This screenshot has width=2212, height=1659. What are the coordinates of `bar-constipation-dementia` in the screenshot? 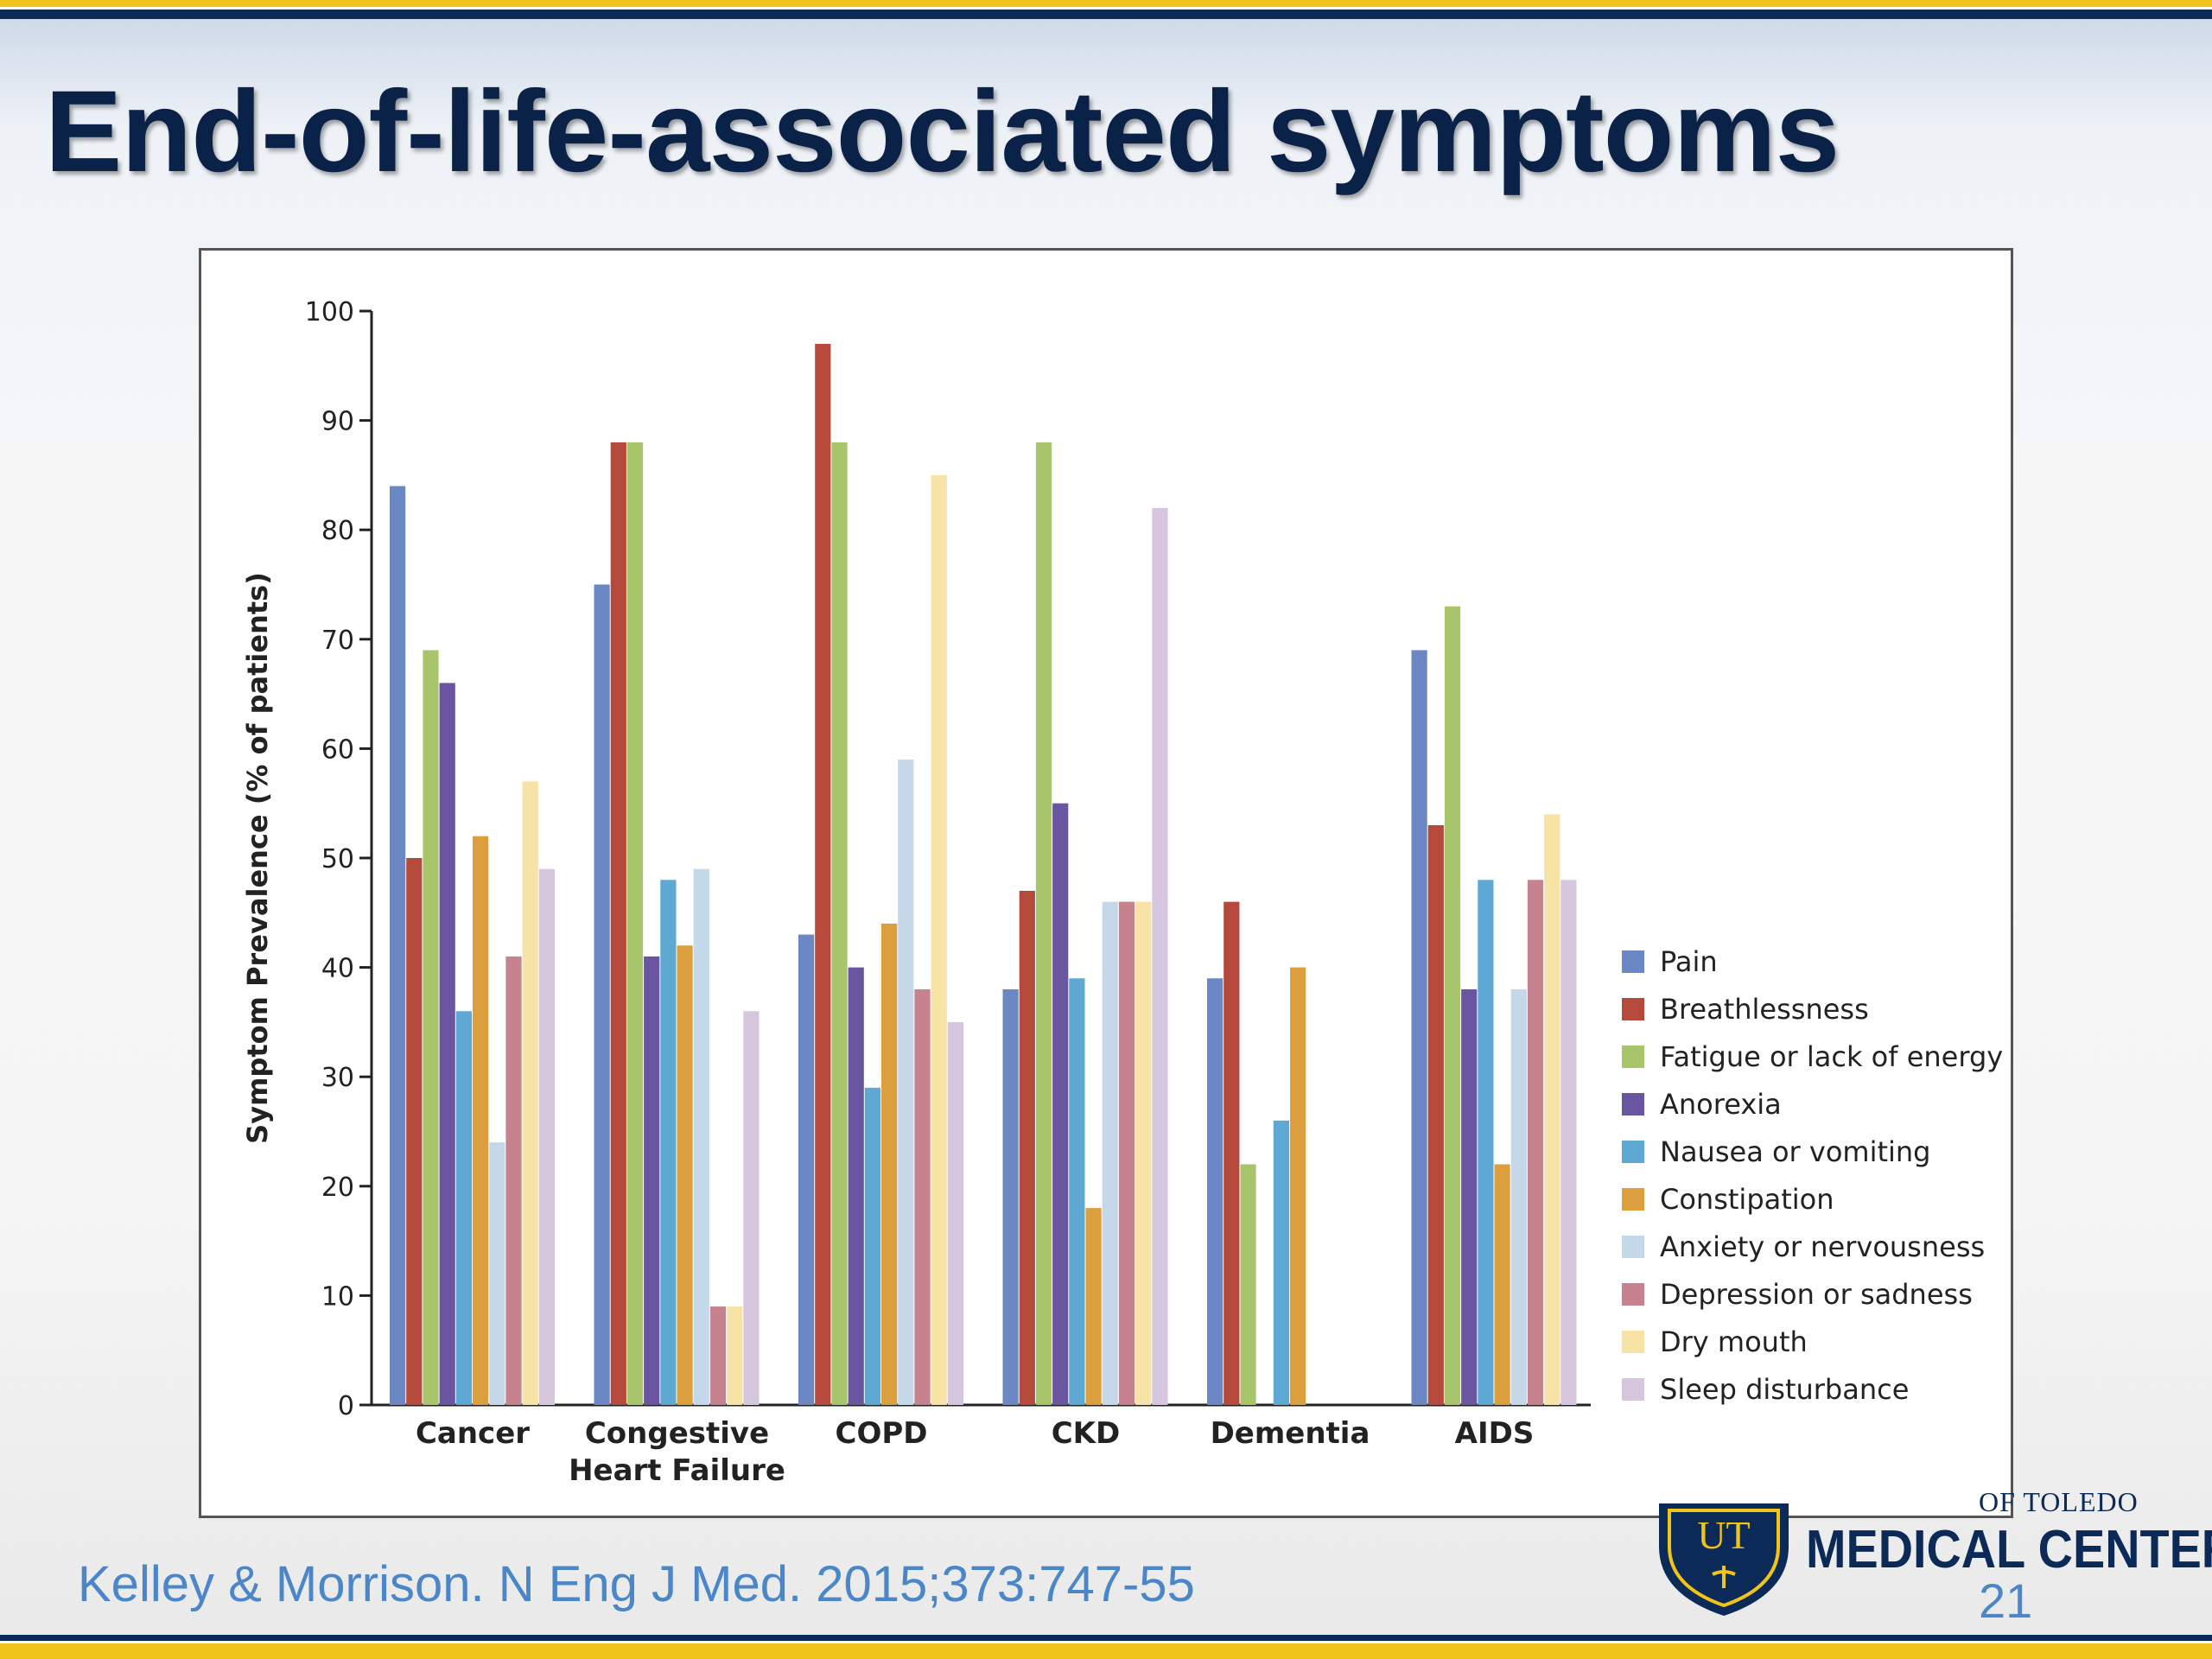 It's located at (1298, 1186).